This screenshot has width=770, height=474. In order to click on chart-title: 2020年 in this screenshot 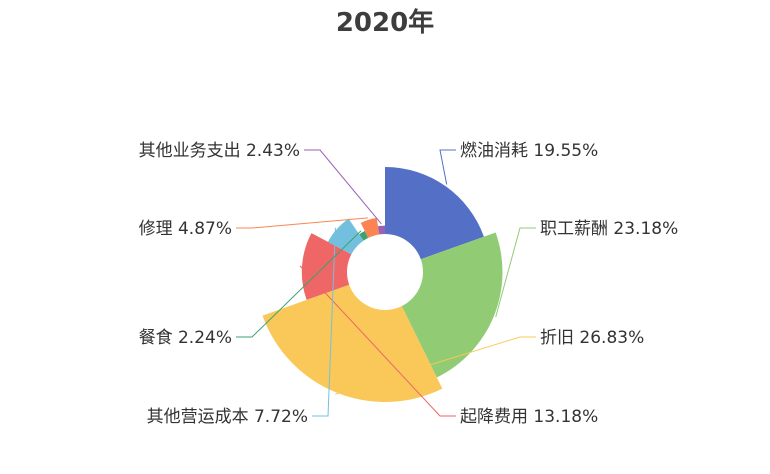, I will do `click(385, 23)`.